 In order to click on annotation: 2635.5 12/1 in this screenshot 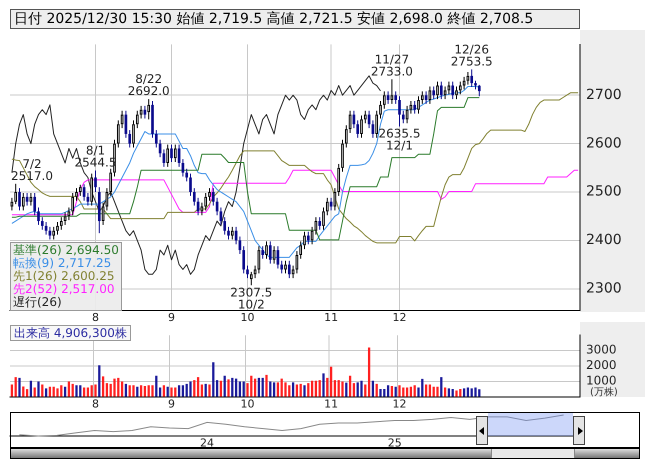, I will do `click(399, 139)`.